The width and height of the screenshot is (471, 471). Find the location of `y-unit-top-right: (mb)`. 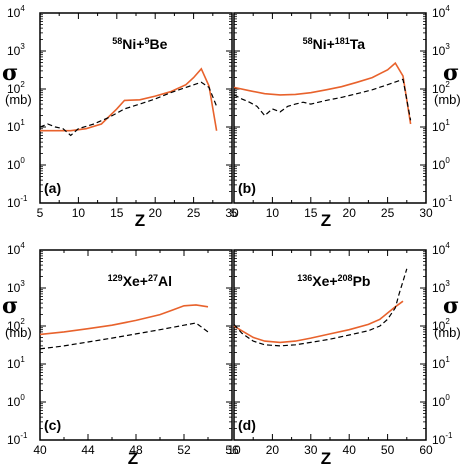

y-unit-top-right: (mb) is located at coordinates (447, 99).